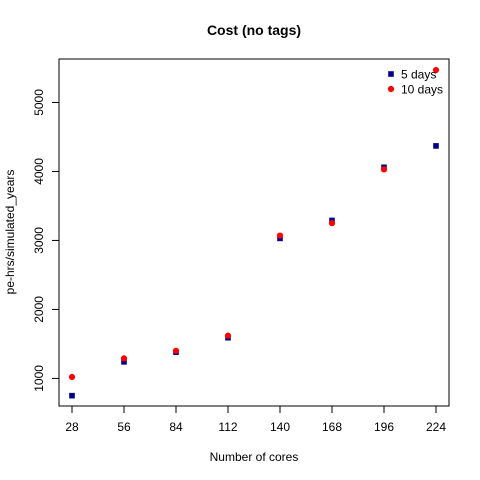 This screenshot has height=480, width=480. I want to click on y-axis: 1000 2000 3000 4000 5000, so click(45, 240).